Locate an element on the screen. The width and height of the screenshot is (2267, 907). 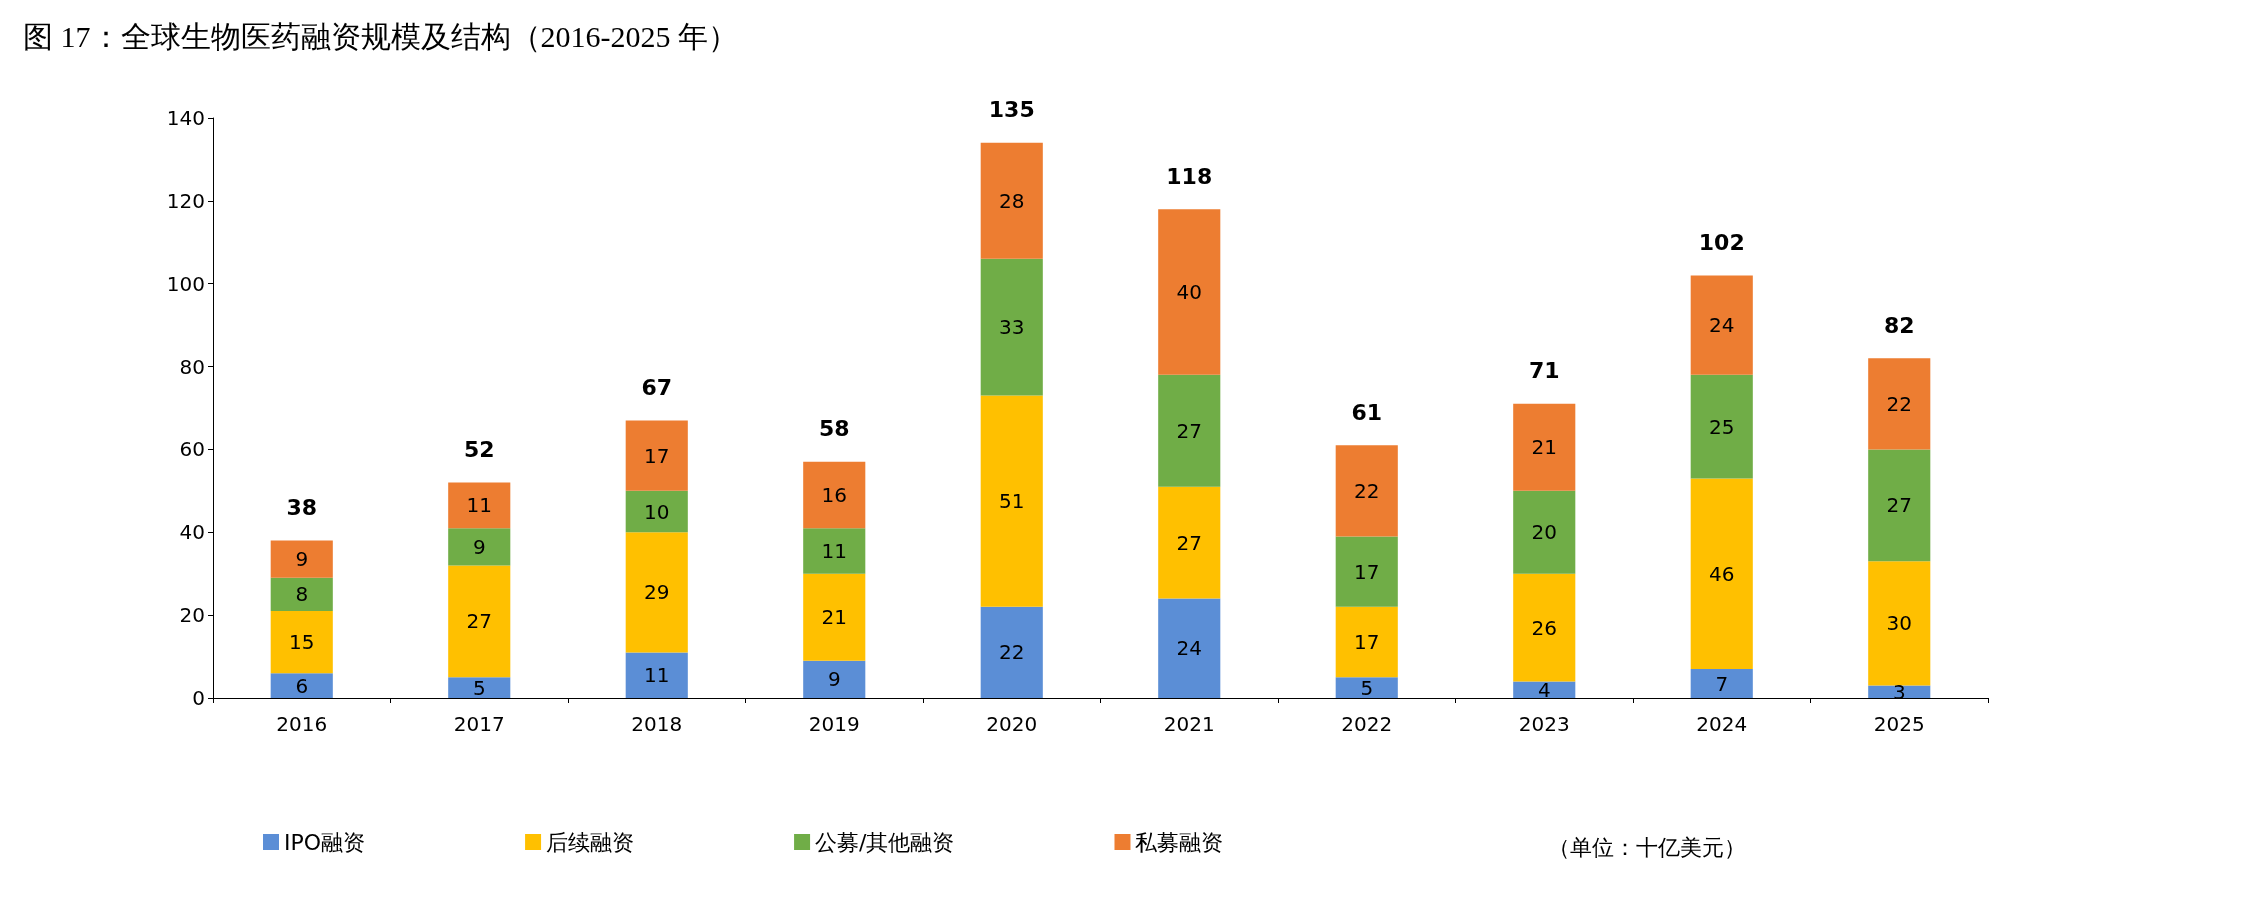
x-tick-label: 2022 is located at coordinates (1367, 724).